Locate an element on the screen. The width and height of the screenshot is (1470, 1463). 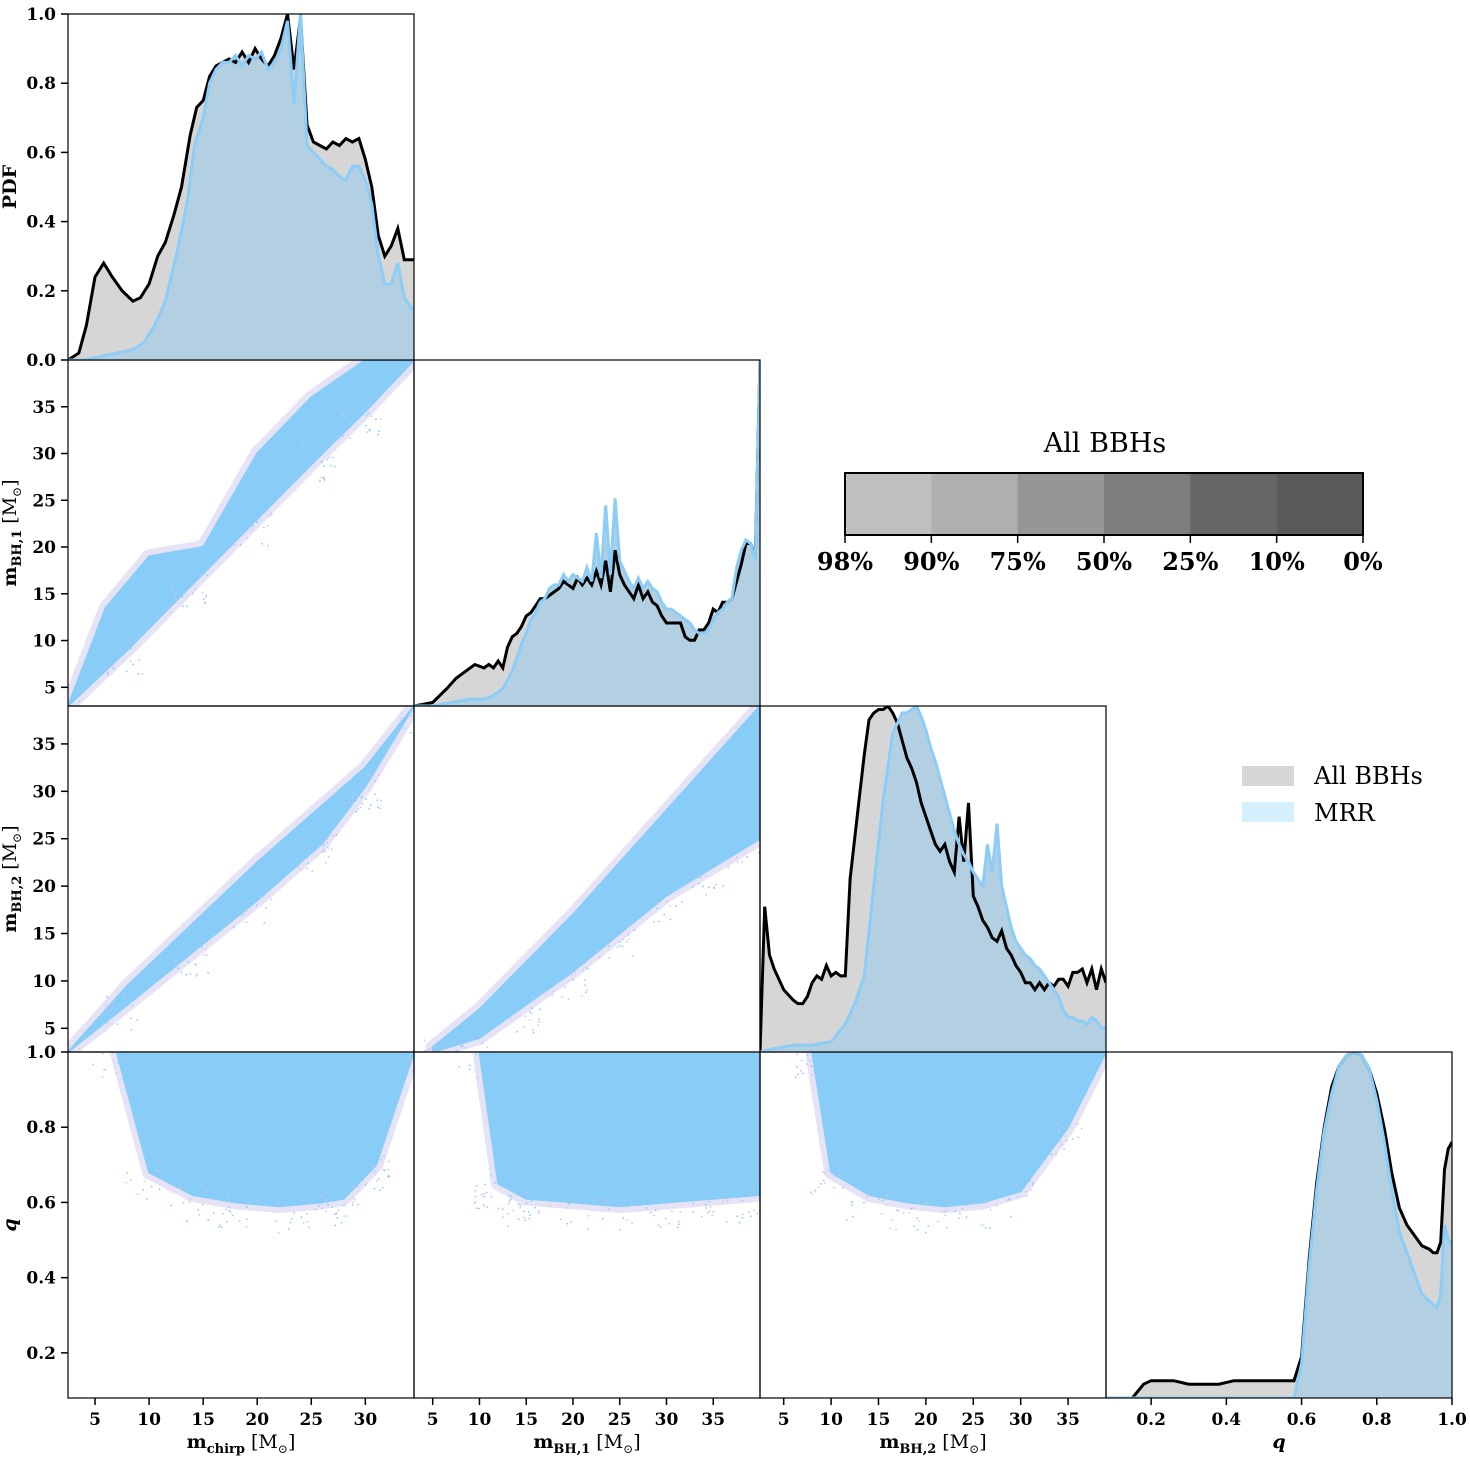
y-tick-label: 0.6 is located at coordinates (41, 153).